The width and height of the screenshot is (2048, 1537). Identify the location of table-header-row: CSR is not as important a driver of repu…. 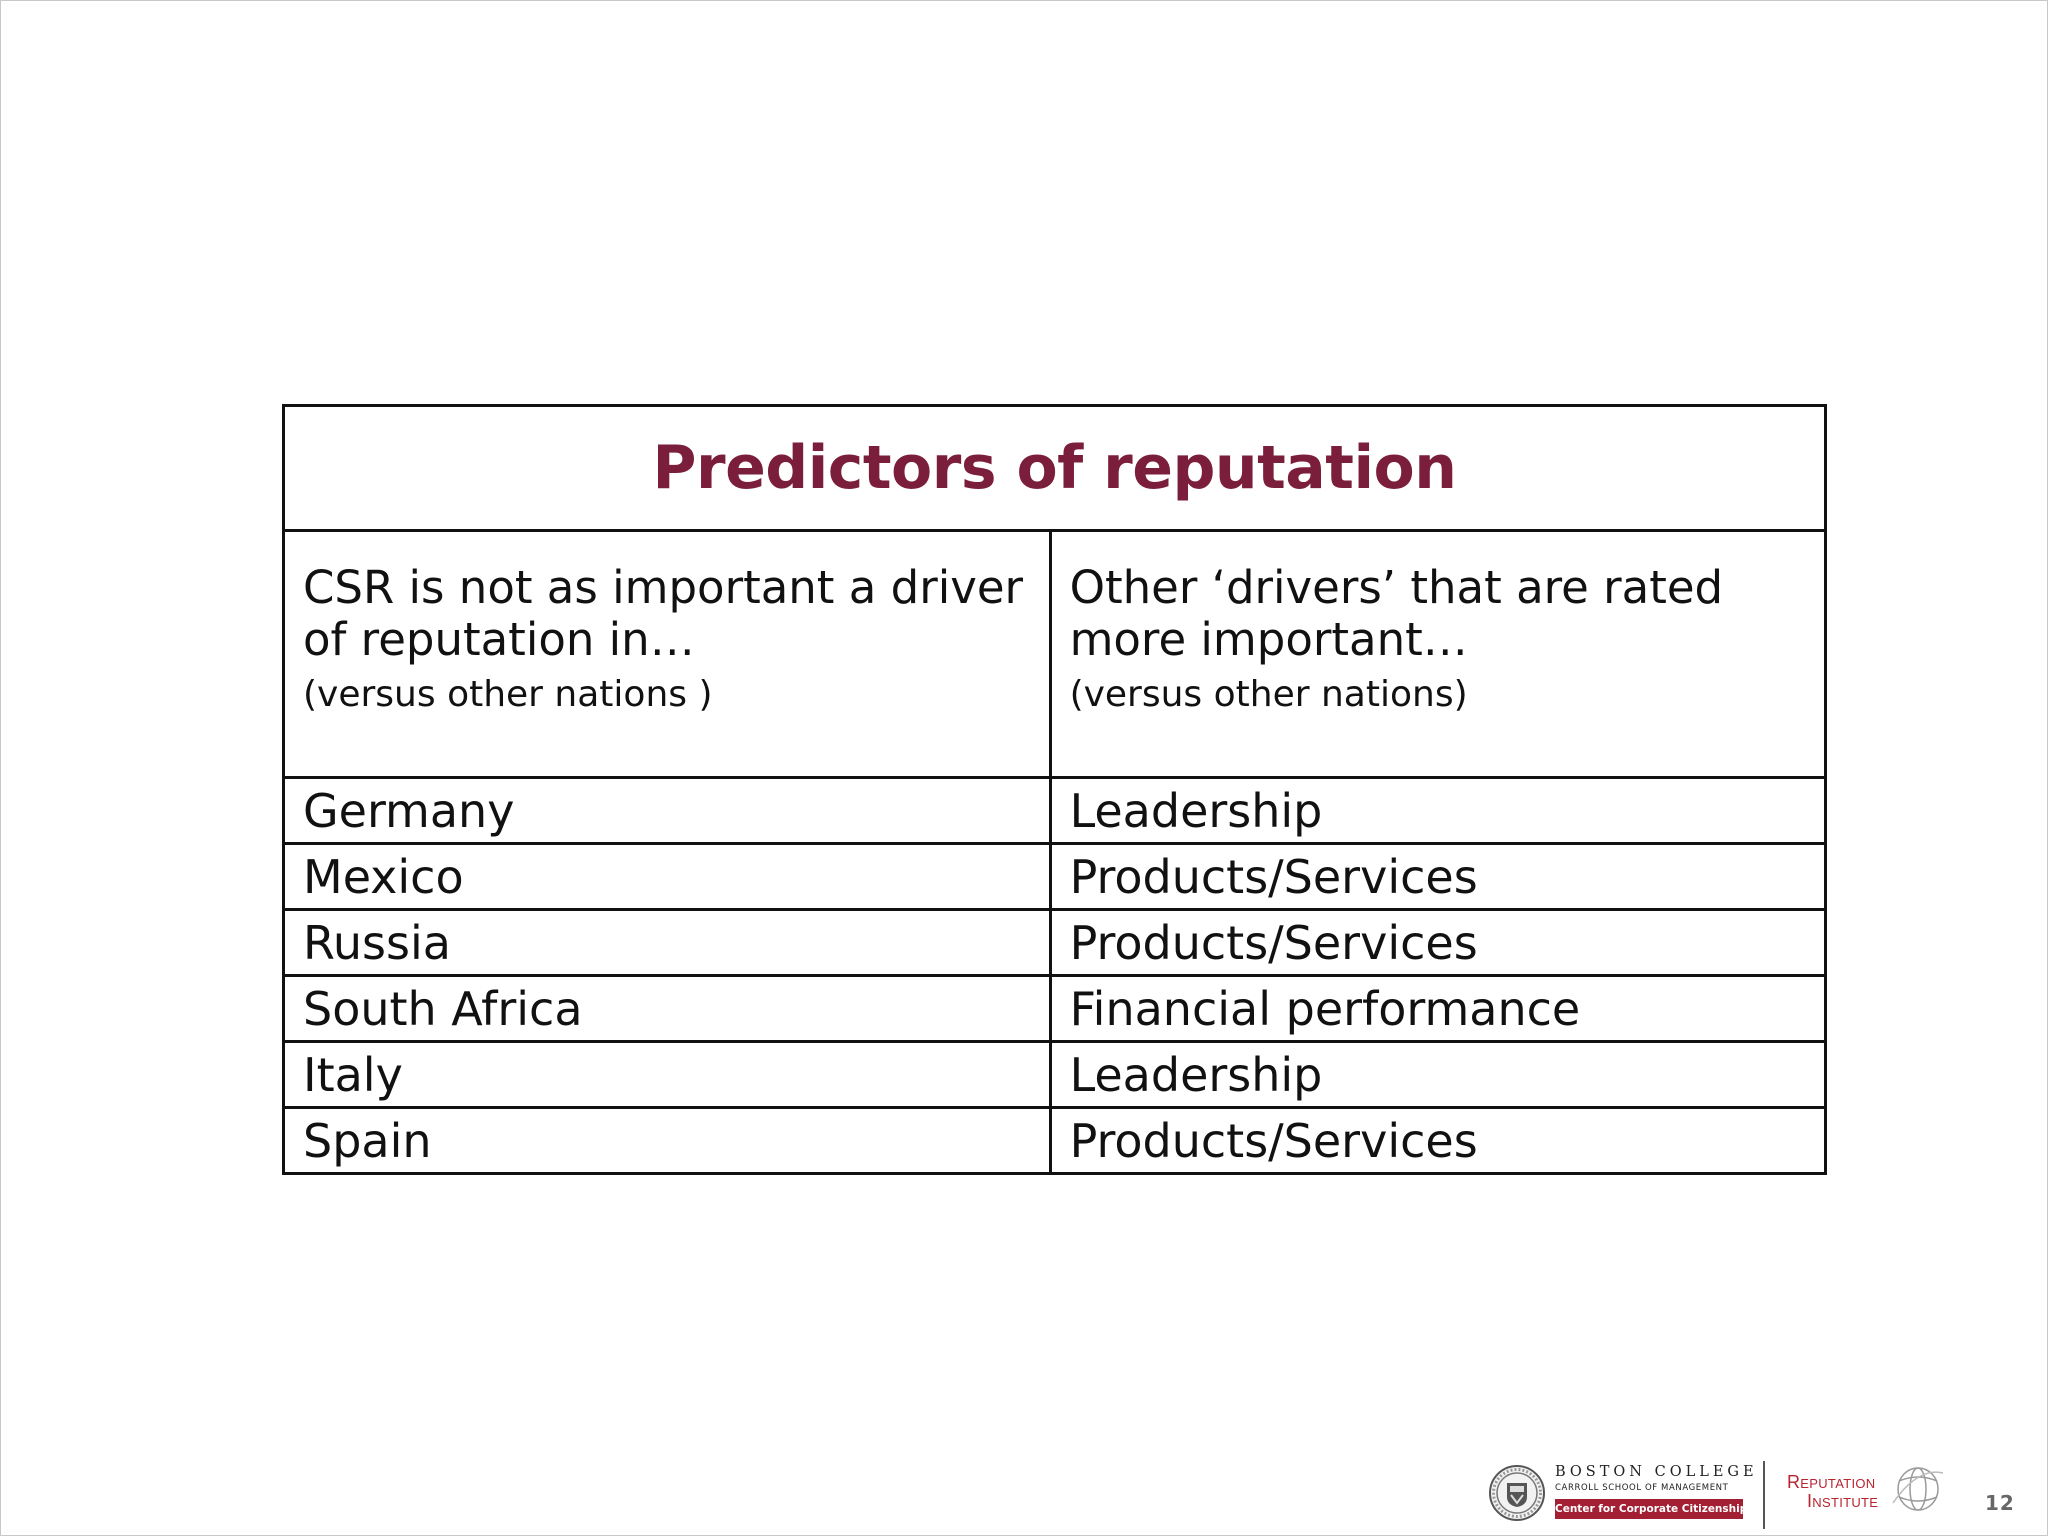
(1055, 654).